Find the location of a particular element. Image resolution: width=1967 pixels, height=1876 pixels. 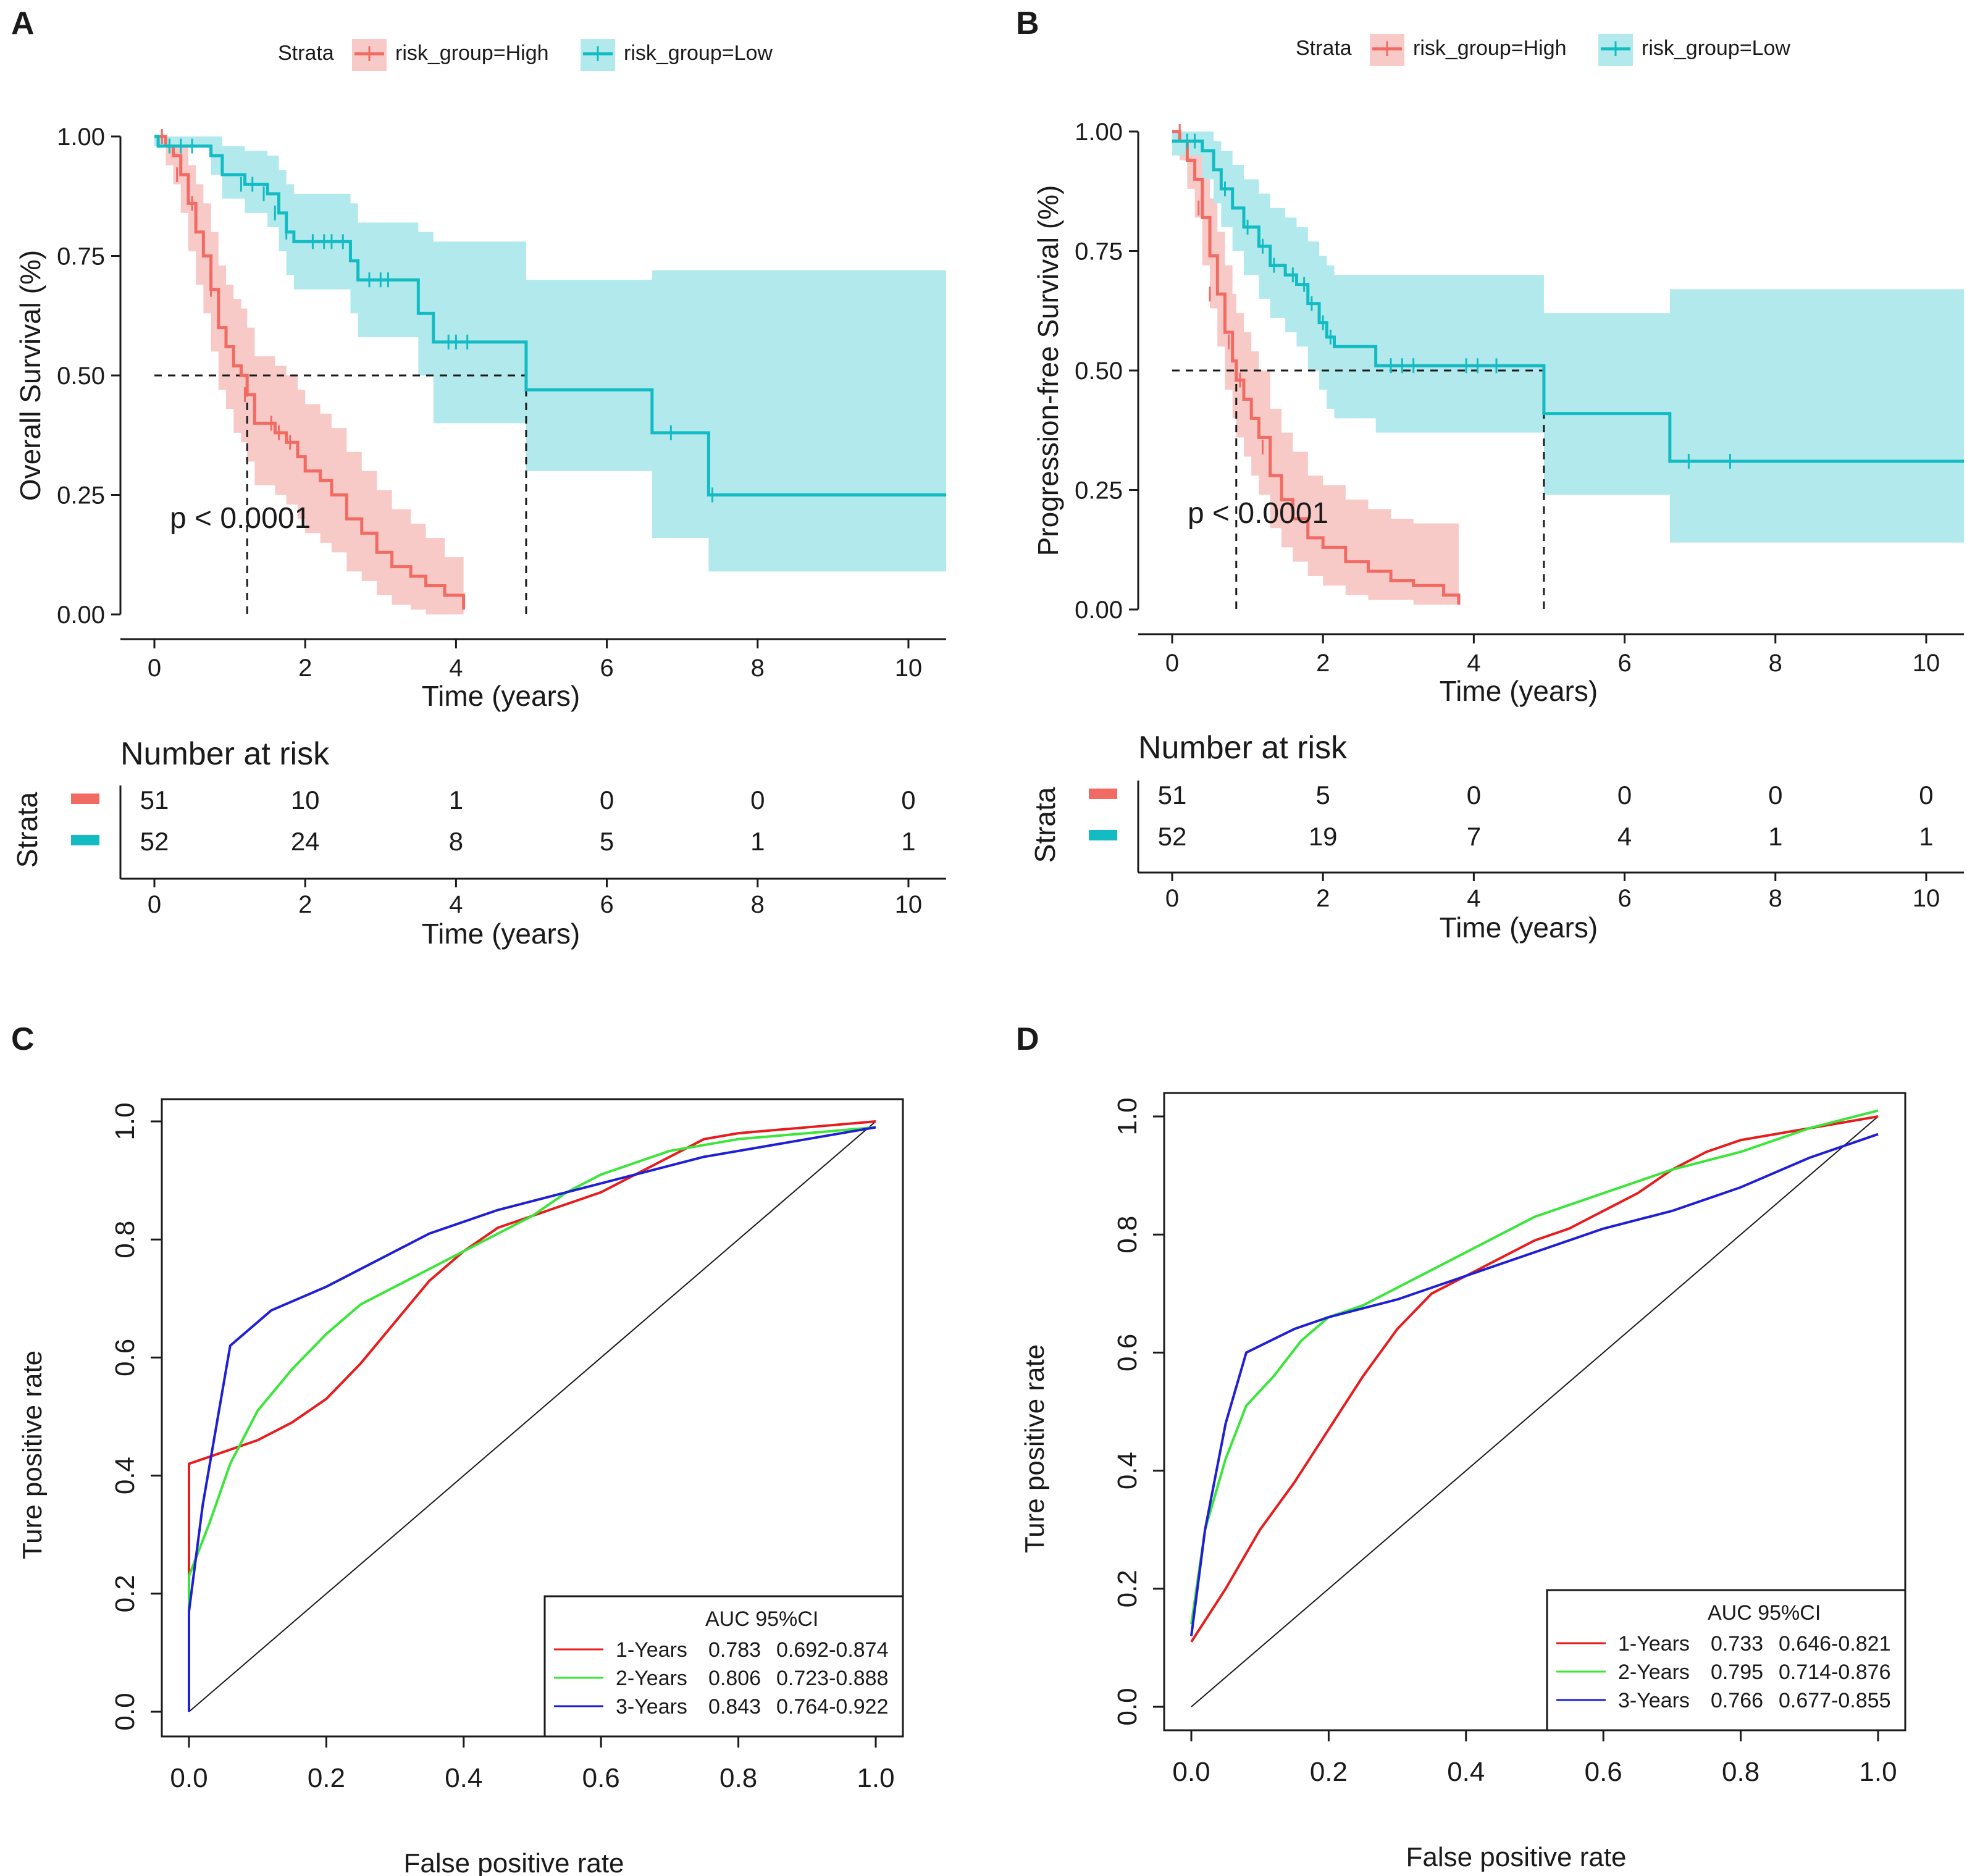

panel-label: D is located at coordinates (1027, 1039).